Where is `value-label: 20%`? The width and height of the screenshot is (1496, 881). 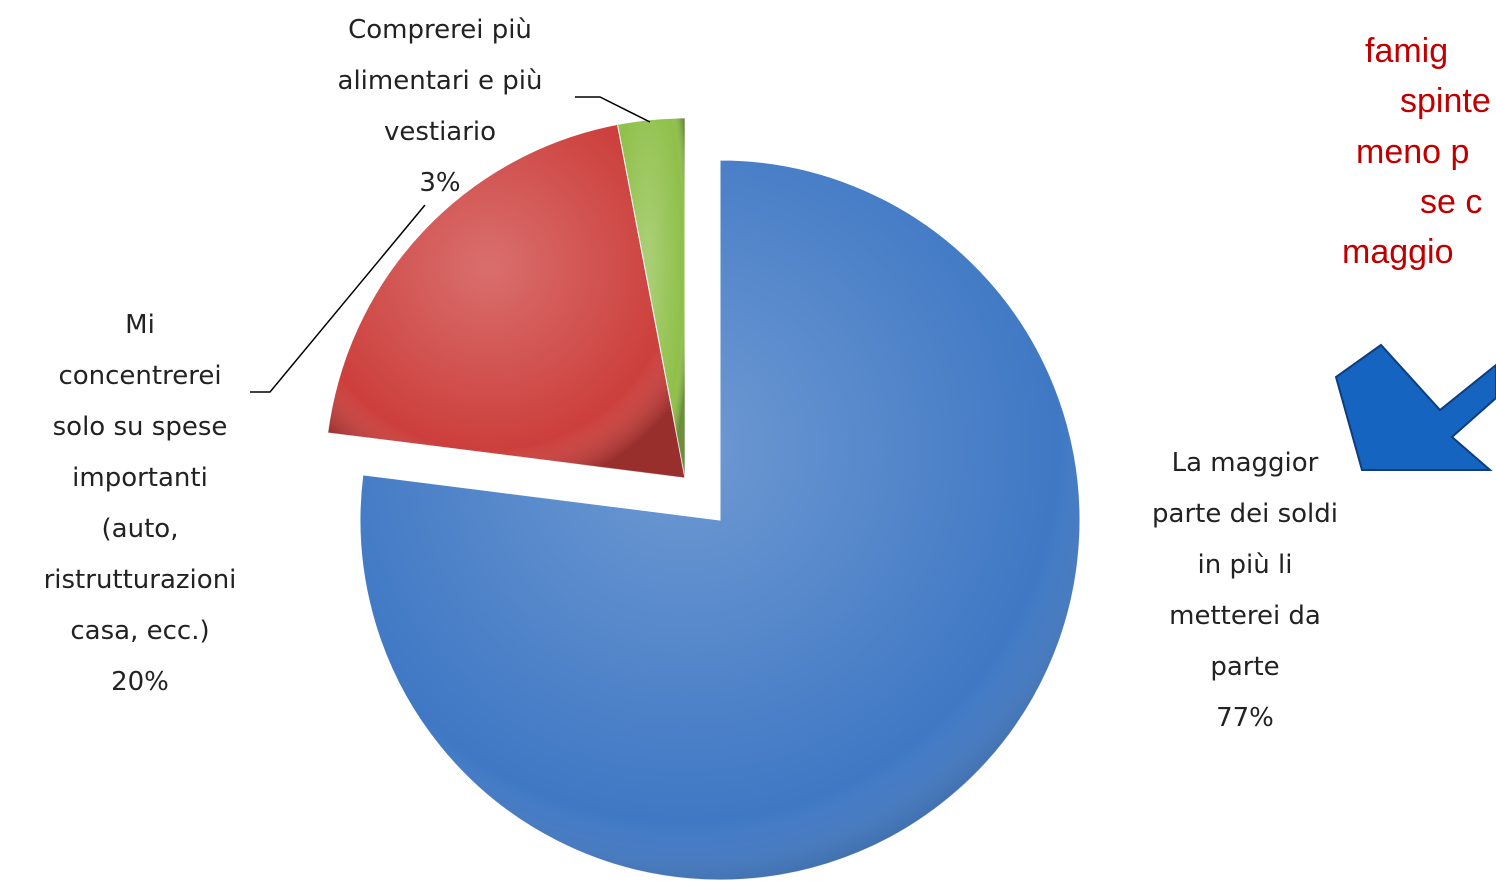
value-label: 20% is located at coordinates (140, 682).